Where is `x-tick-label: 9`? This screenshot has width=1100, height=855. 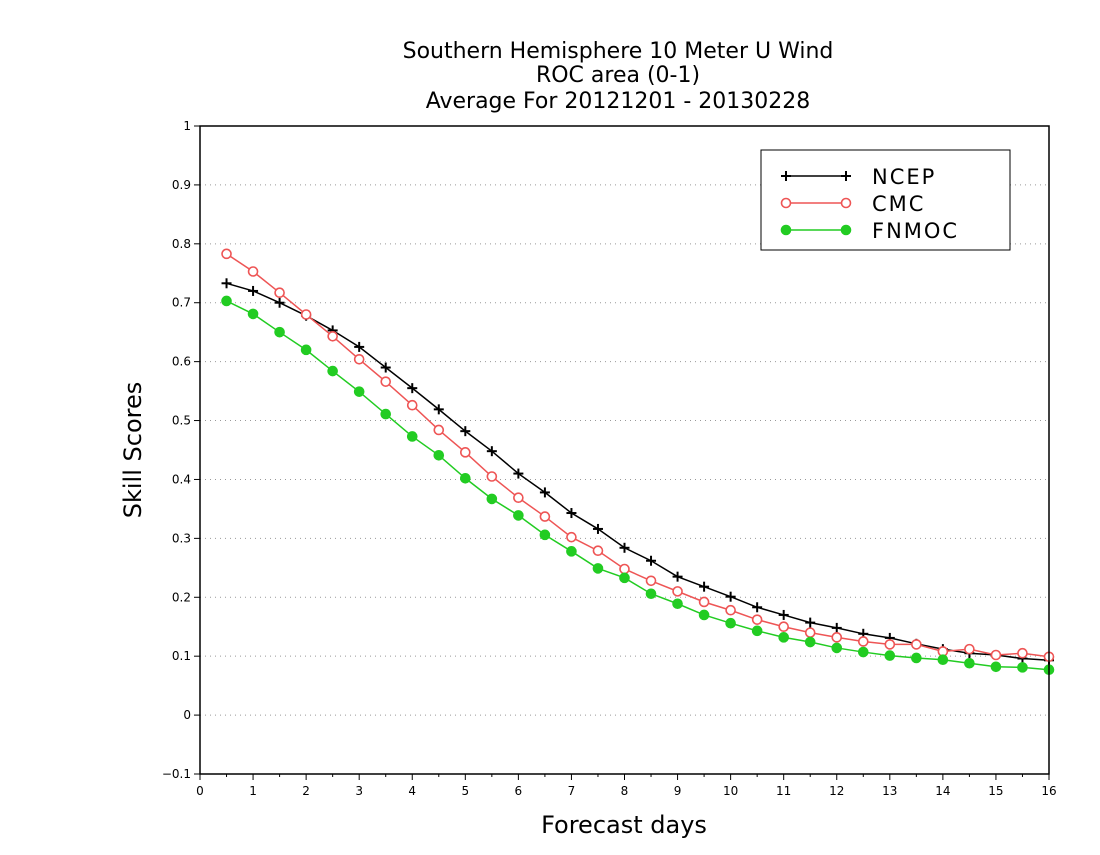
x-tick-label: 9 is located at coordinates (678, 791).